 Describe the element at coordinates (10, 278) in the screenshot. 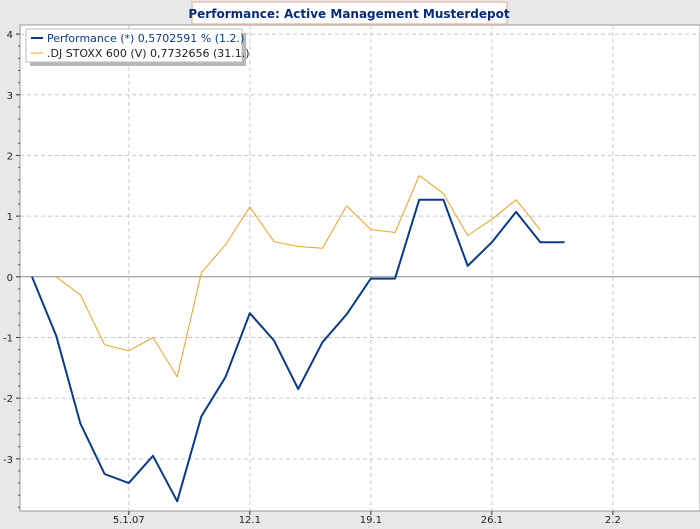

I see `y-tick-label: 0` at that location.